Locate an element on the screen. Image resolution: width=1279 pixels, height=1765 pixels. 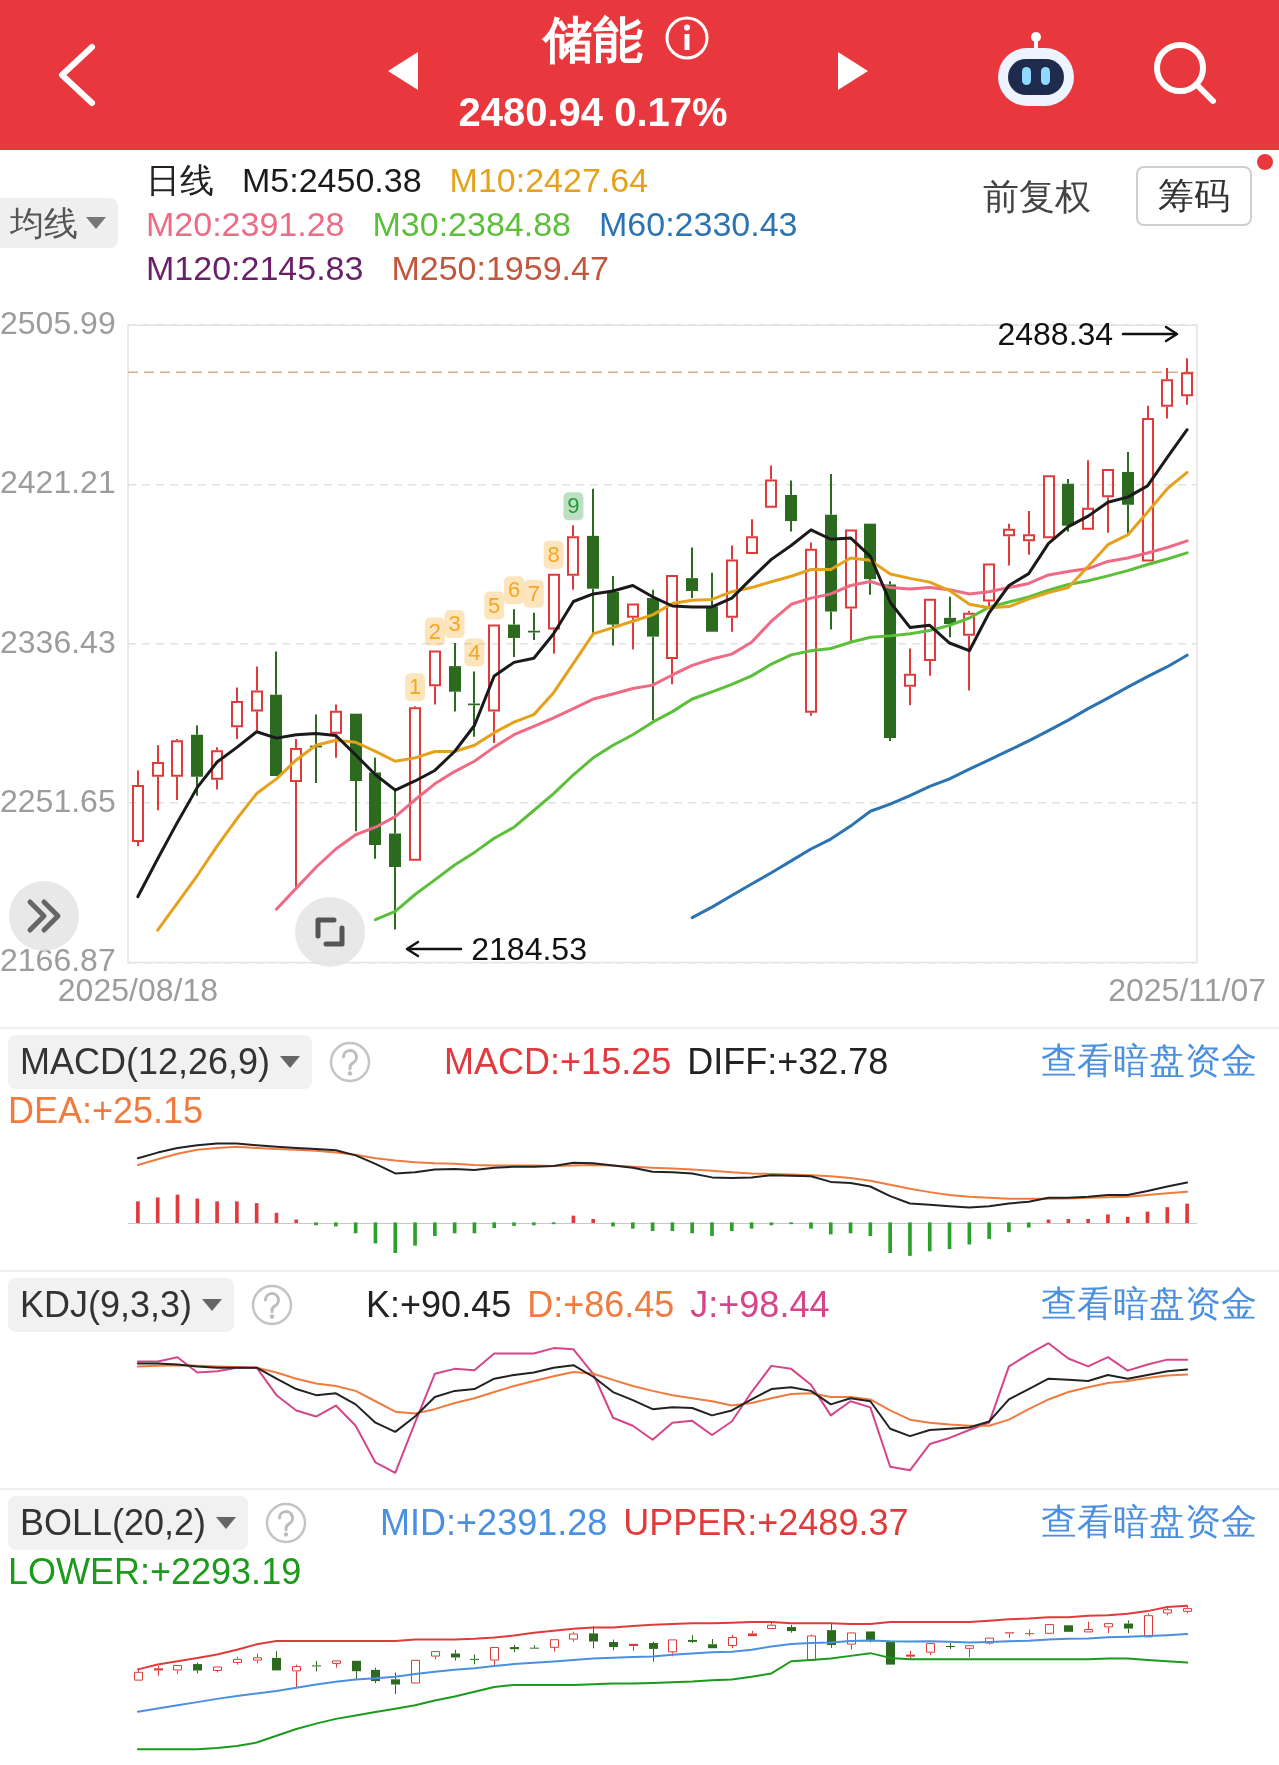
annotation: 2184.53 is located at coordinates (529, 950).